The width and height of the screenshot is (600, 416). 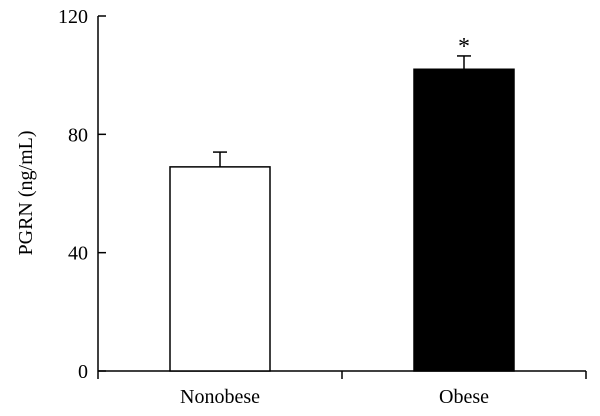 I want to click on x-tick-label-nonobese: Nonobese, so click(x=220, y=397).